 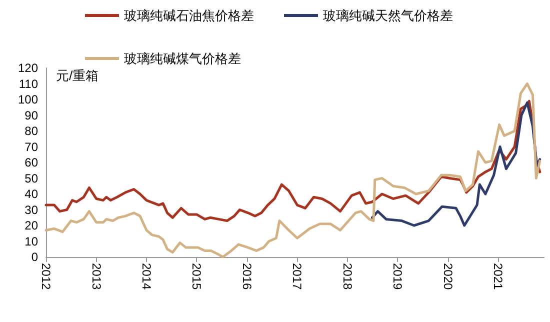 I want to click on y-tick-label: 10, so click(x=31, y=241).